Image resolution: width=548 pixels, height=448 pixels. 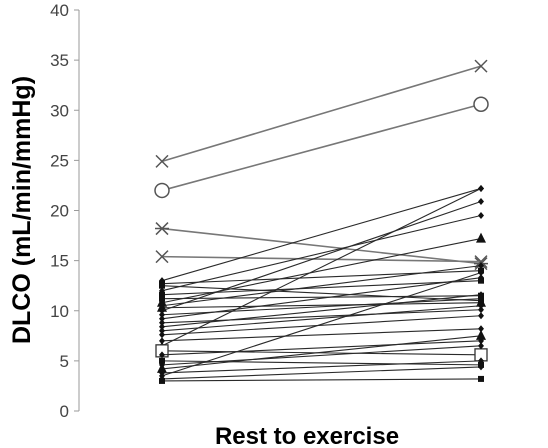 I want to click on y-axis-title: DLCO (mL/min/mmHg), so click(x=22, y=210).